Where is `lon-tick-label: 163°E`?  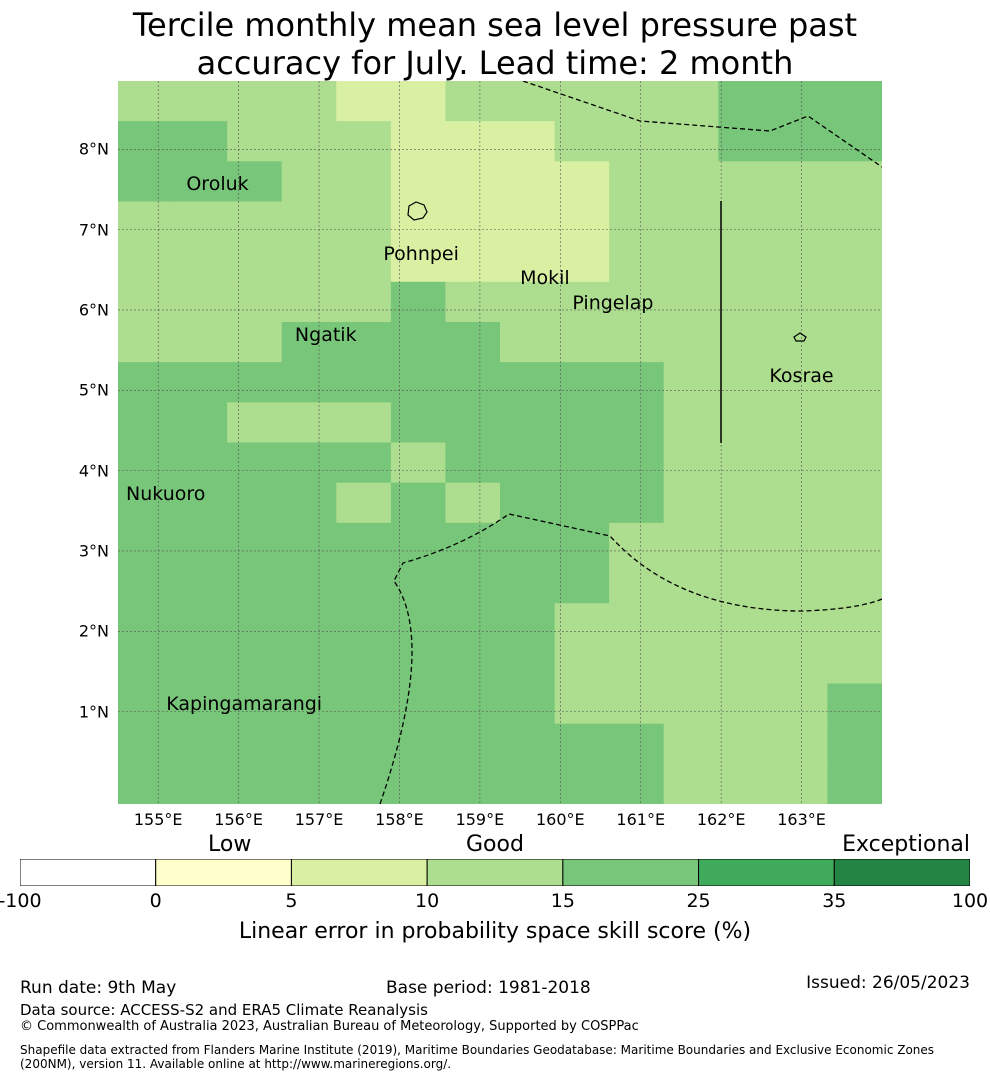
lon-tick-label: 163°E is located at coordinates (801, 819).